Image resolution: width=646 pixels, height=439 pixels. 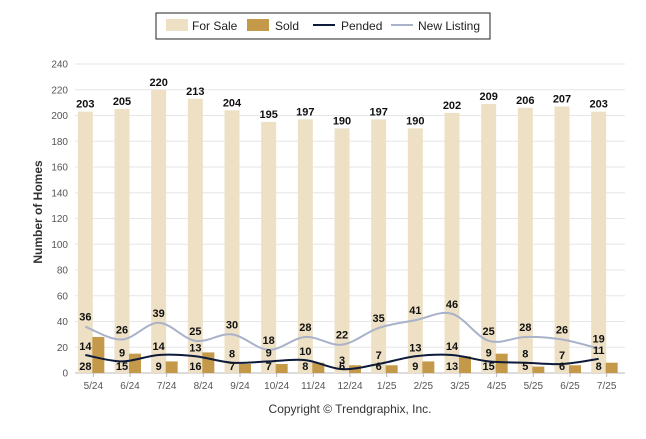 I want to click on x-tick-label: 6/24, so click(x=130, y=386).